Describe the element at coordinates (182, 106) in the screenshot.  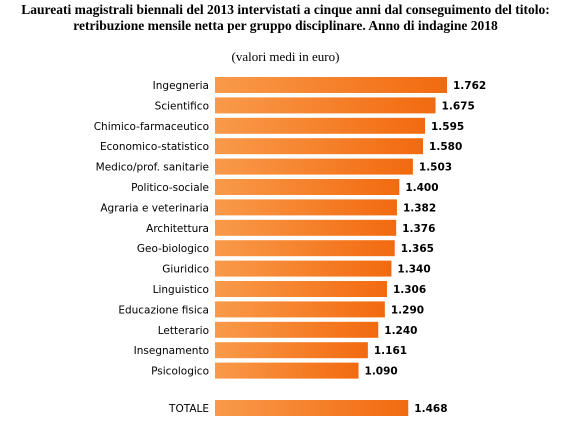
I see `category-label-scientifico: Scientifico` at that location.